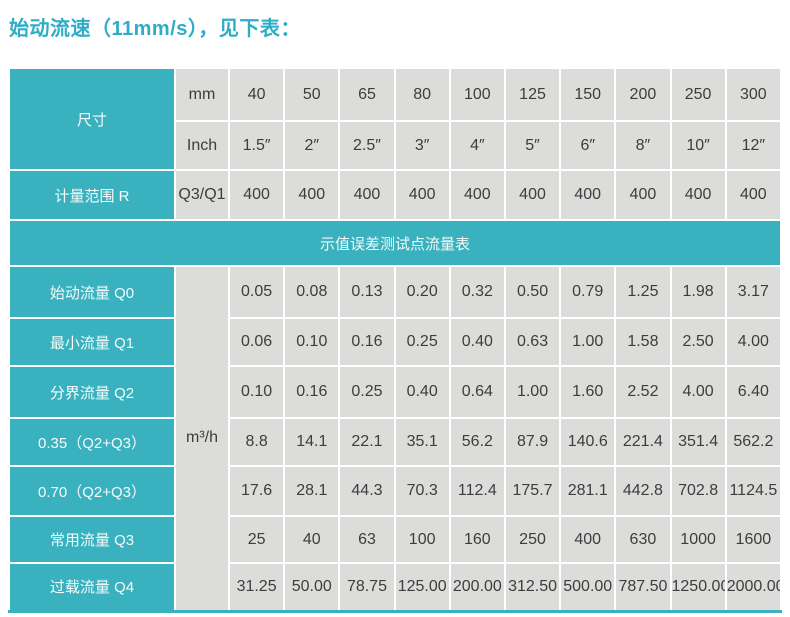 This screenshot has height=617, width=790. What do you see at coordinates (312, 442) in the screenshot?
I see `value-cell: 14.1` at bounding box center [312, 442].